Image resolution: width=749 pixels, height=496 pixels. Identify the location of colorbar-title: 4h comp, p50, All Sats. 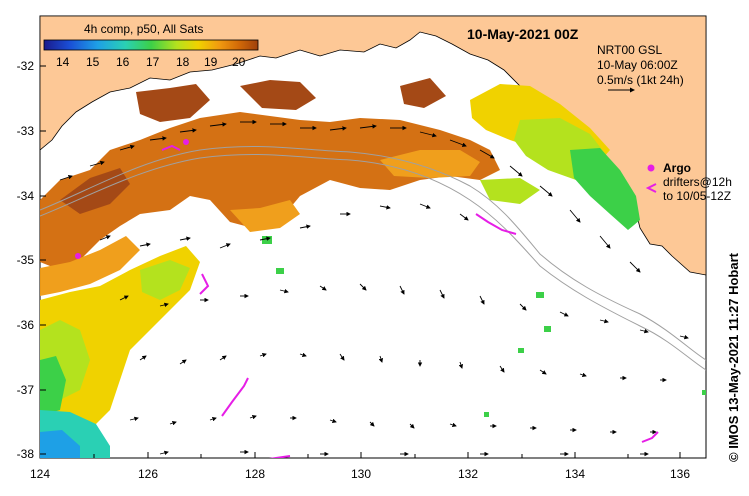
(143, 29).